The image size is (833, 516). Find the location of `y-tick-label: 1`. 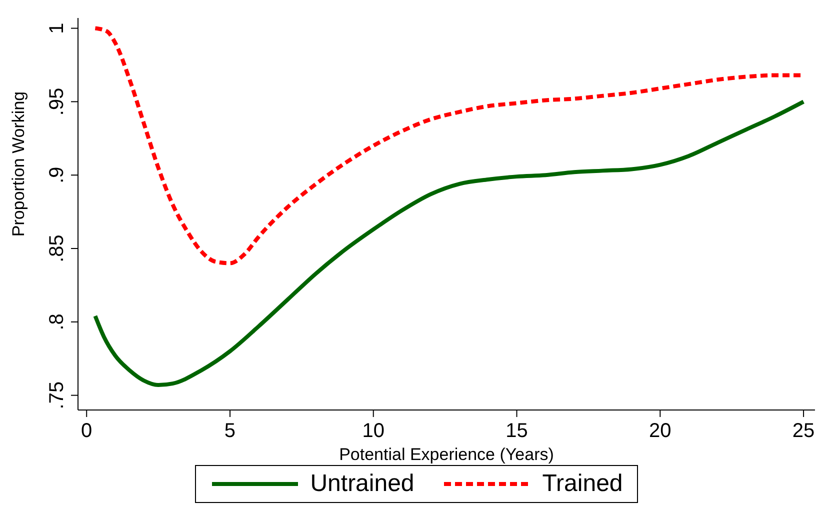

y-tick-label: 1 is located at coordinates (57, 28).